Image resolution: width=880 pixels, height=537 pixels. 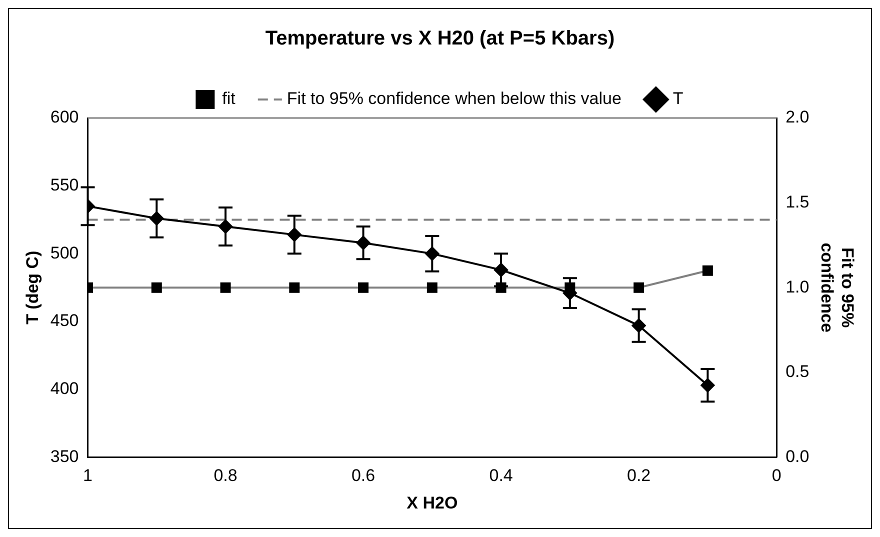 What do you see at coordinates (64, 456) in the screenshot?
I see `y-tick-label: 350` at bounding box center [64, 456].